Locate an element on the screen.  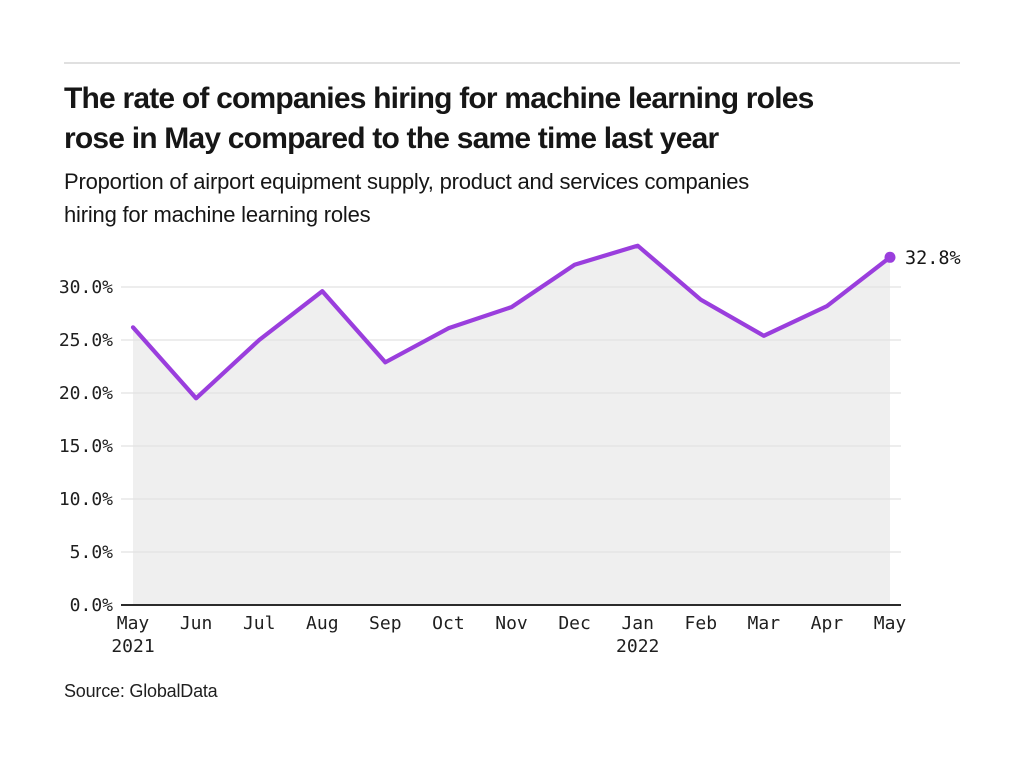
y-tick-label: 15.0% is located at coordinates (86, 446).